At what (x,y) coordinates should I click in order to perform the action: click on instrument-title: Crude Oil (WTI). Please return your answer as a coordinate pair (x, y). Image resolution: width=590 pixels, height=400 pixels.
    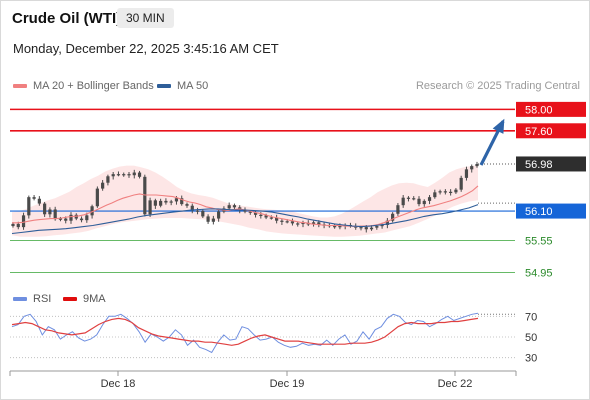
    Looking at the image, I should click on (67, 18).